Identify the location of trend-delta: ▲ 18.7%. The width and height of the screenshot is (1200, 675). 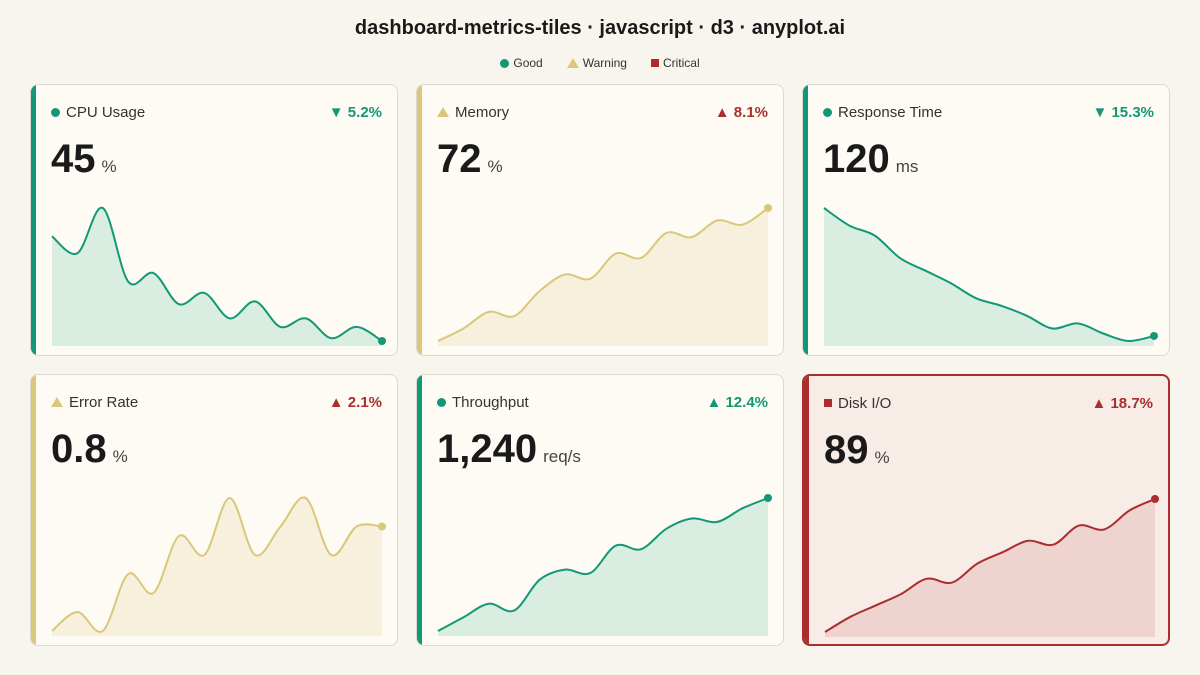
(1122, 403).